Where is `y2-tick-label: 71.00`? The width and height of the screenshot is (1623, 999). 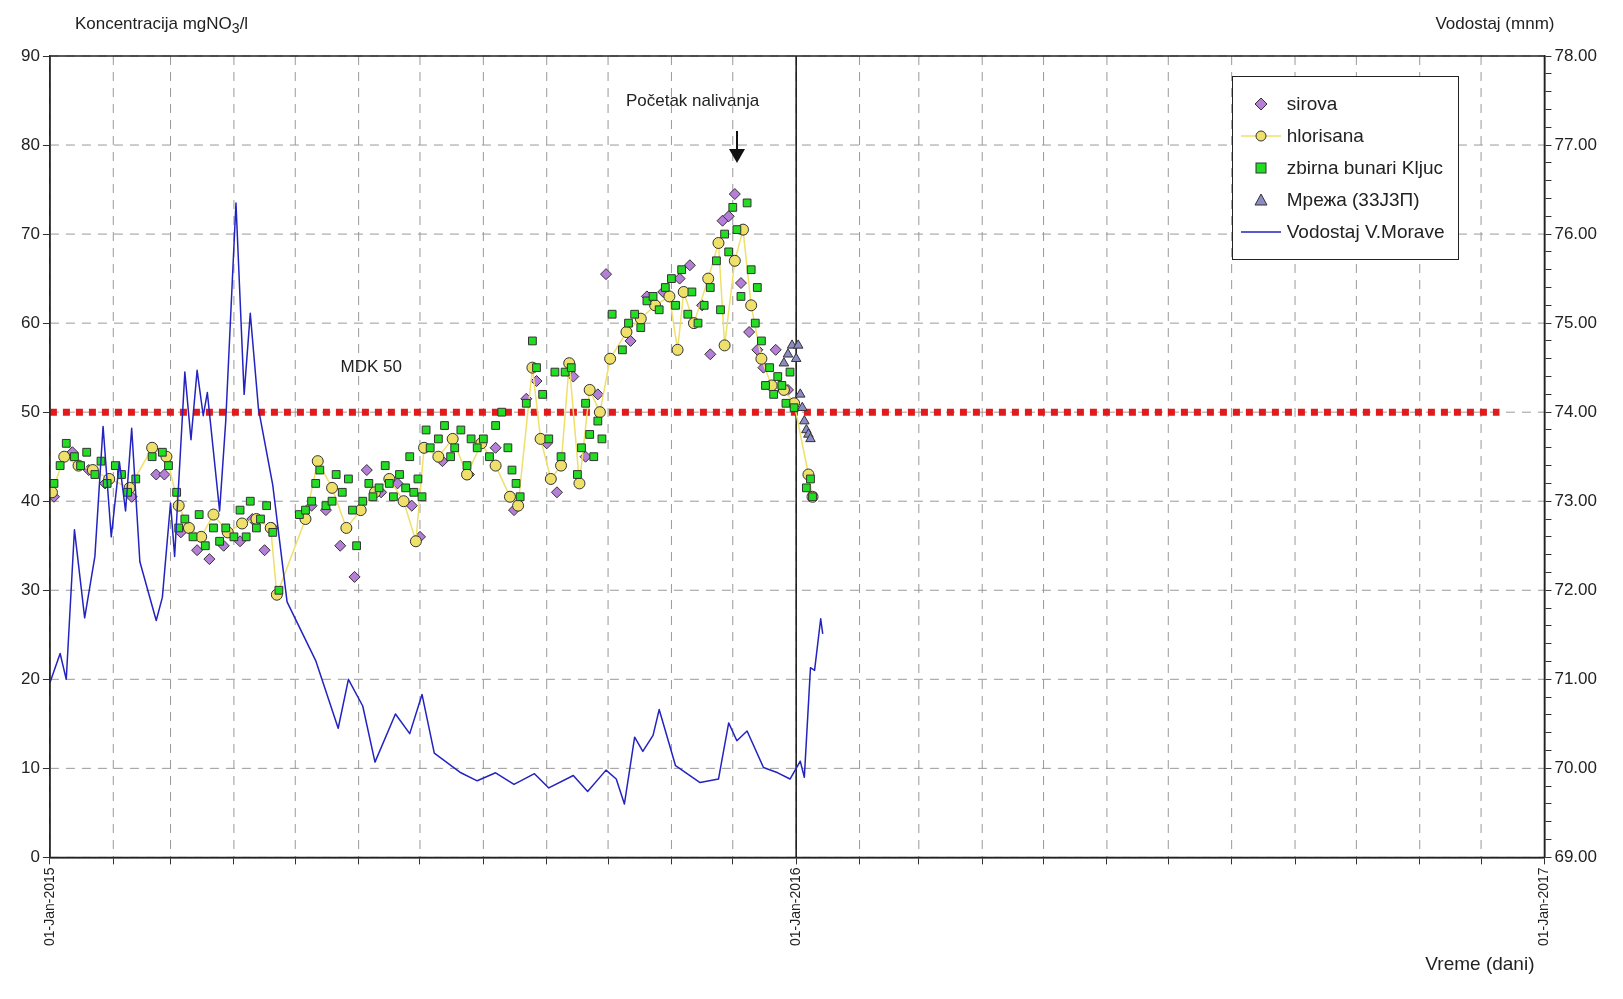
y2-tick-label: 71.00 is located at coordinates (1576, 678).